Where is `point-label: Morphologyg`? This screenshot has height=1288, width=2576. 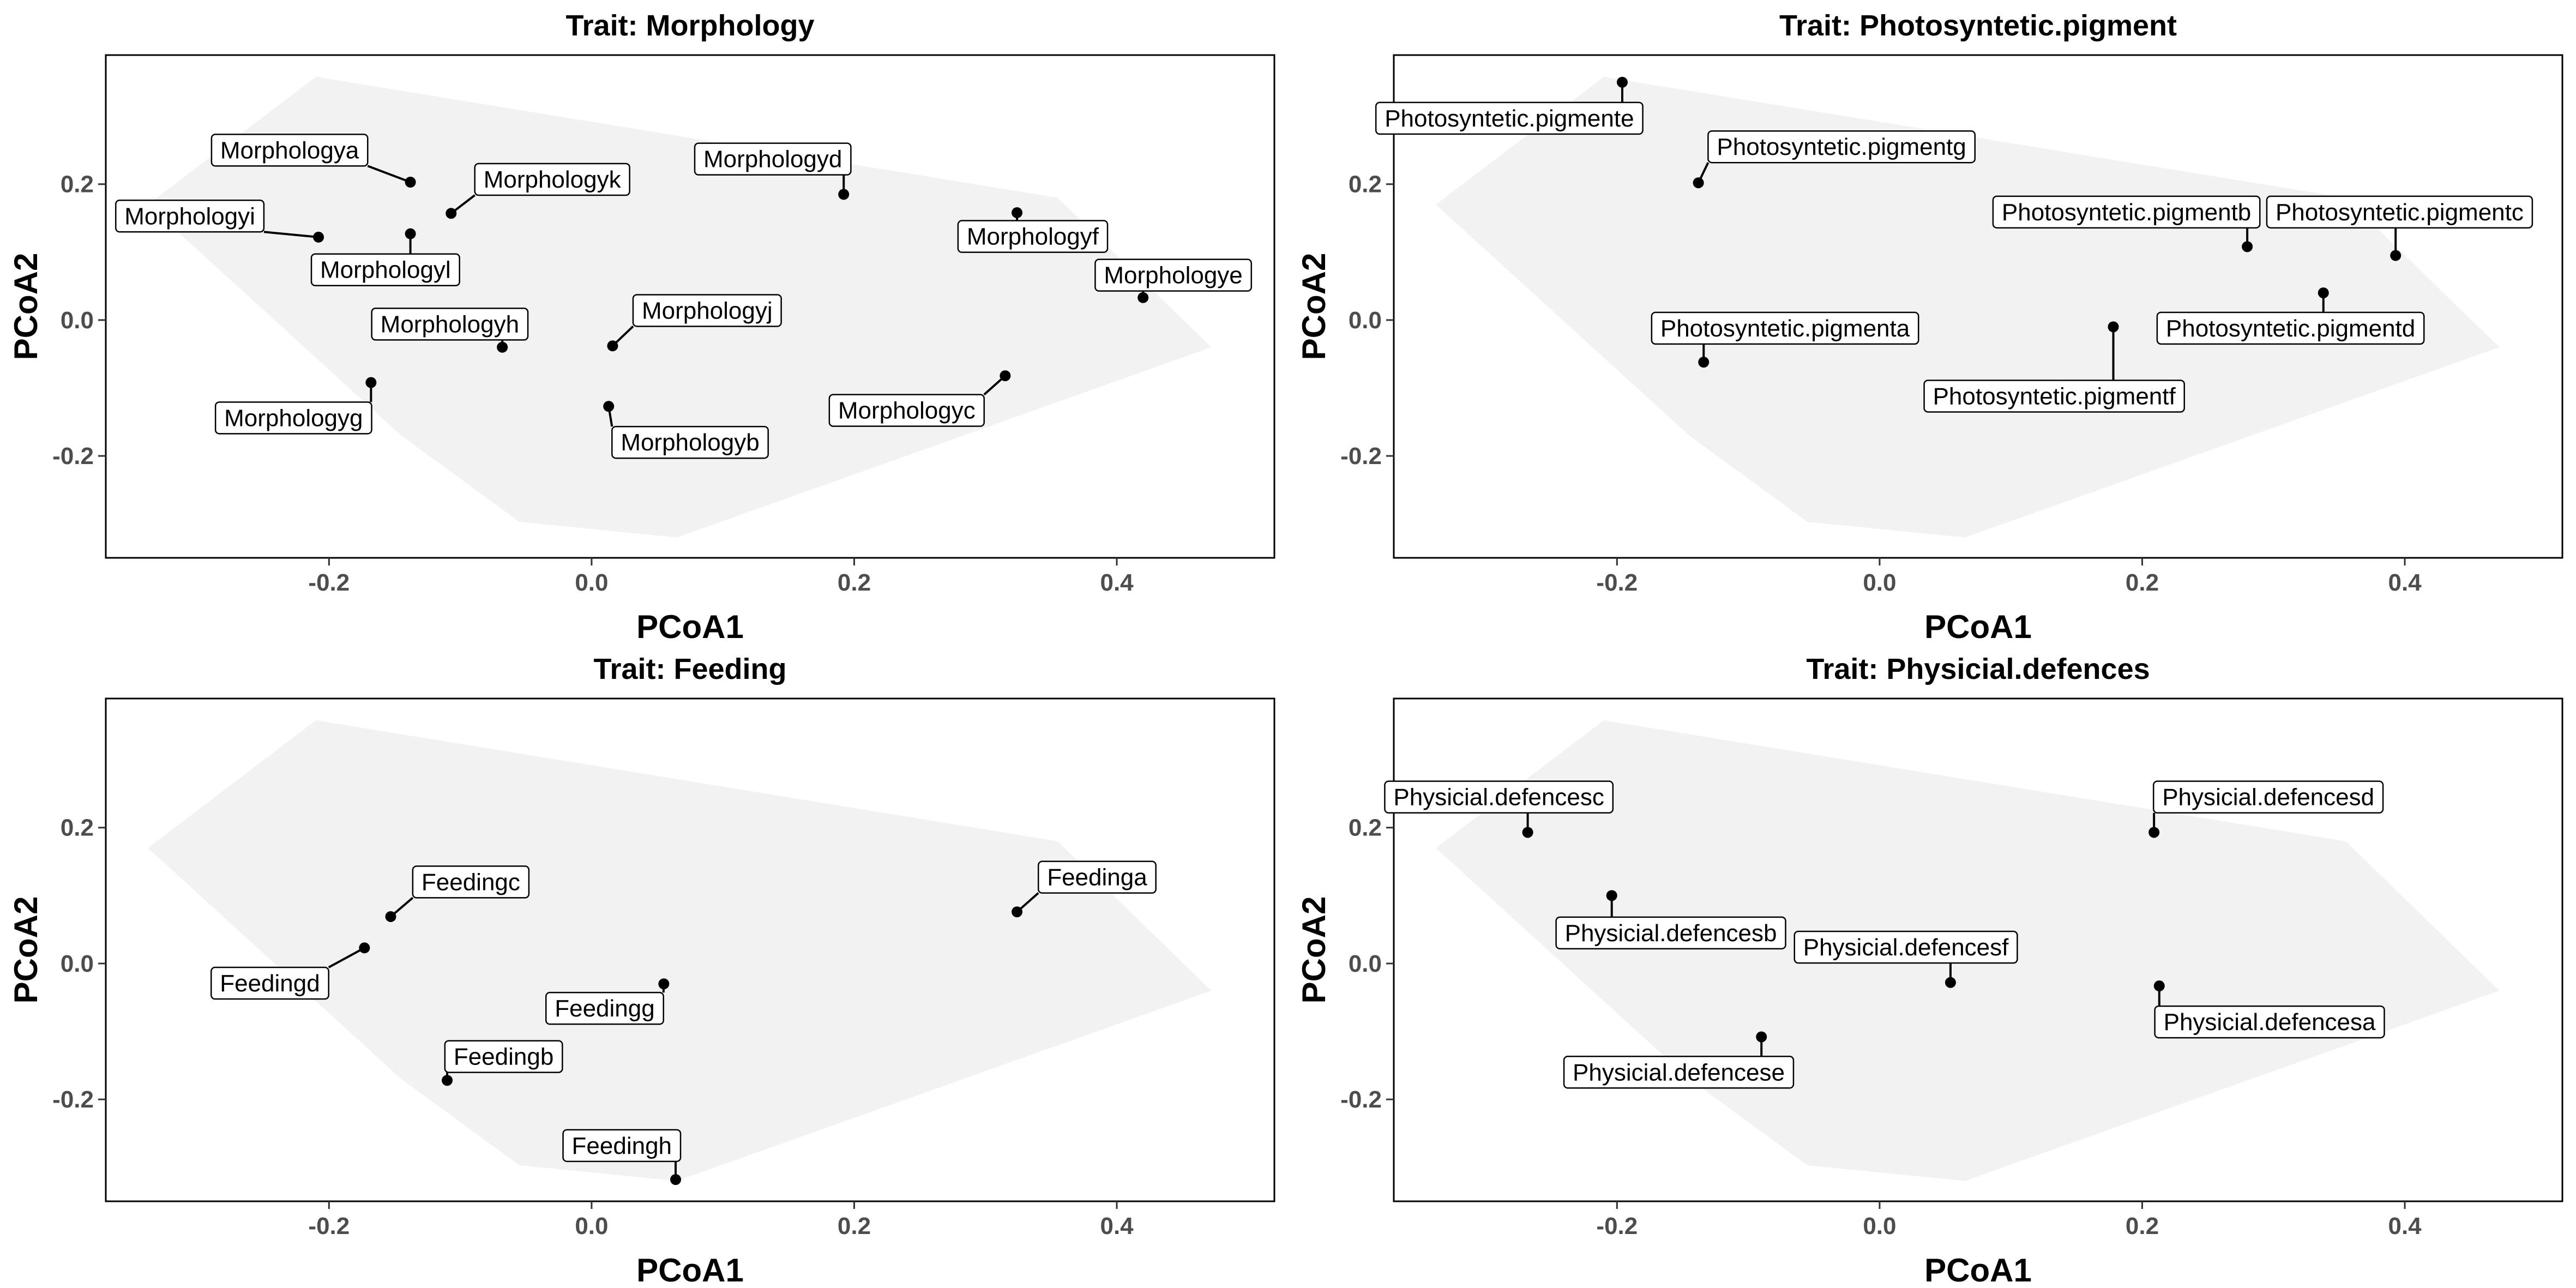 point-label: Morphologyg is located at coordinates (293, 418).